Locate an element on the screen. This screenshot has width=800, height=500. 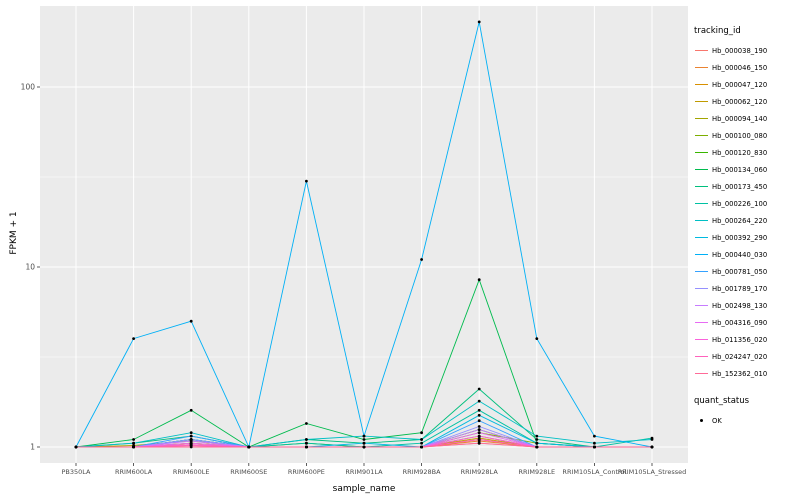
legend-entry-Hb_000781_050: Hb_000781_050 is located at coordinates (746, 271).